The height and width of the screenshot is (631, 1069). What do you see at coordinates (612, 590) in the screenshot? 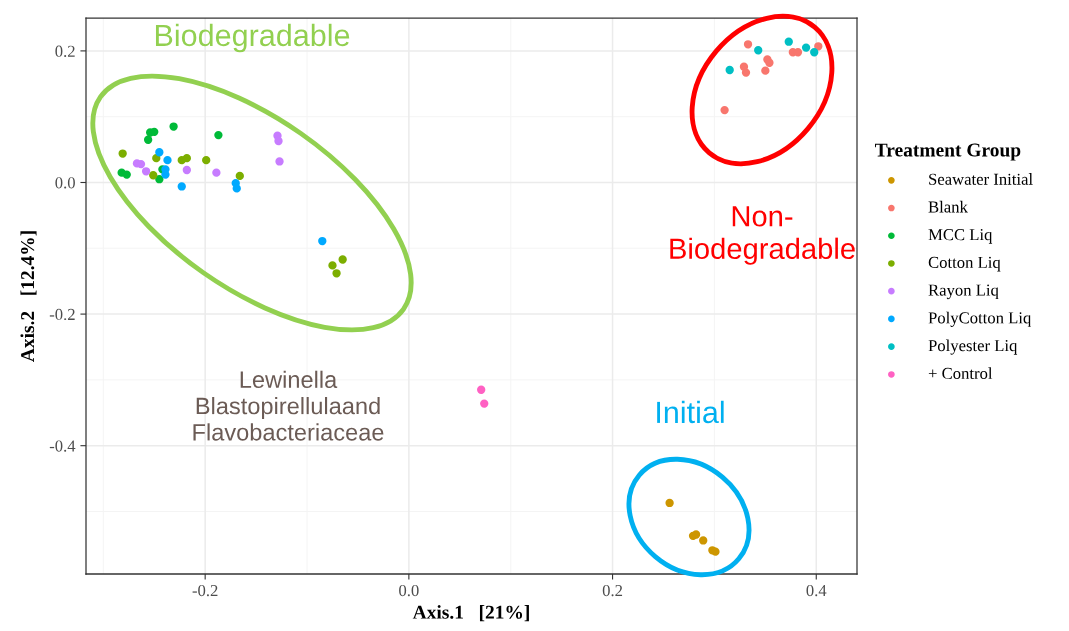
I see `x-tick-label: 0.2` at bounding box center [612, 590].